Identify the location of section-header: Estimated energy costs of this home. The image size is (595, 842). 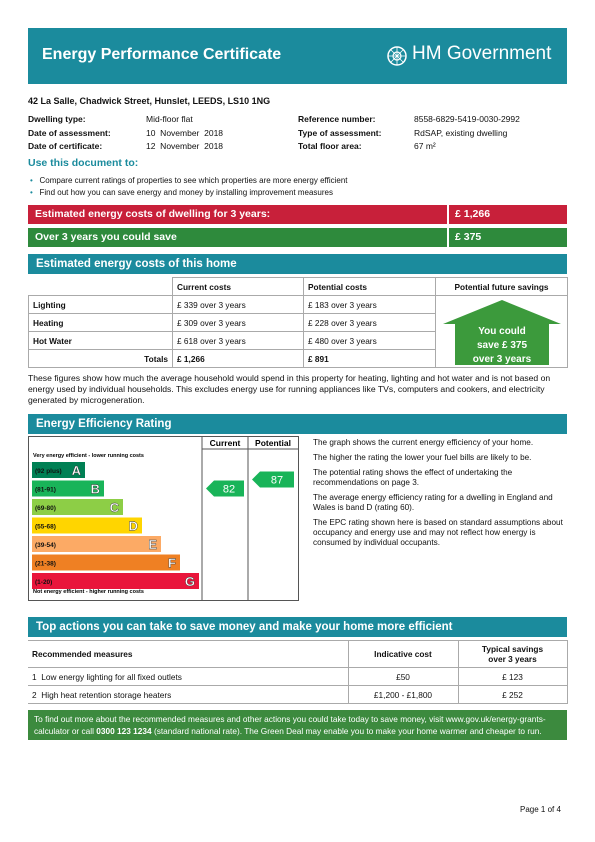
(297, 264).